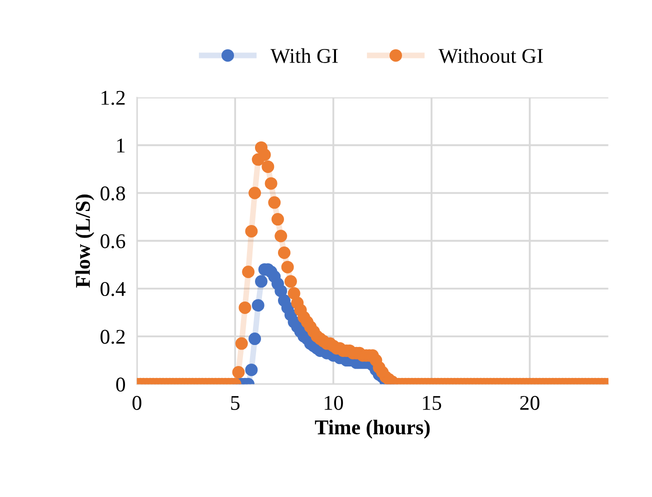  Describe the element at coordinates (137, 403) in the screenshot. I see `x-tick-label: 0` at that location.